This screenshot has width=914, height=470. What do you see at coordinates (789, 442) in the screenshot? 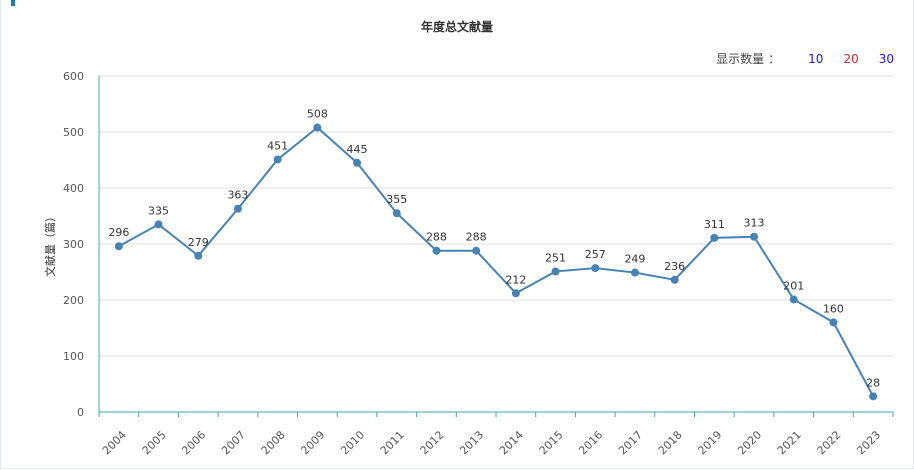
I see `x-tick-label: 2021` at bounding box center [789, 442].